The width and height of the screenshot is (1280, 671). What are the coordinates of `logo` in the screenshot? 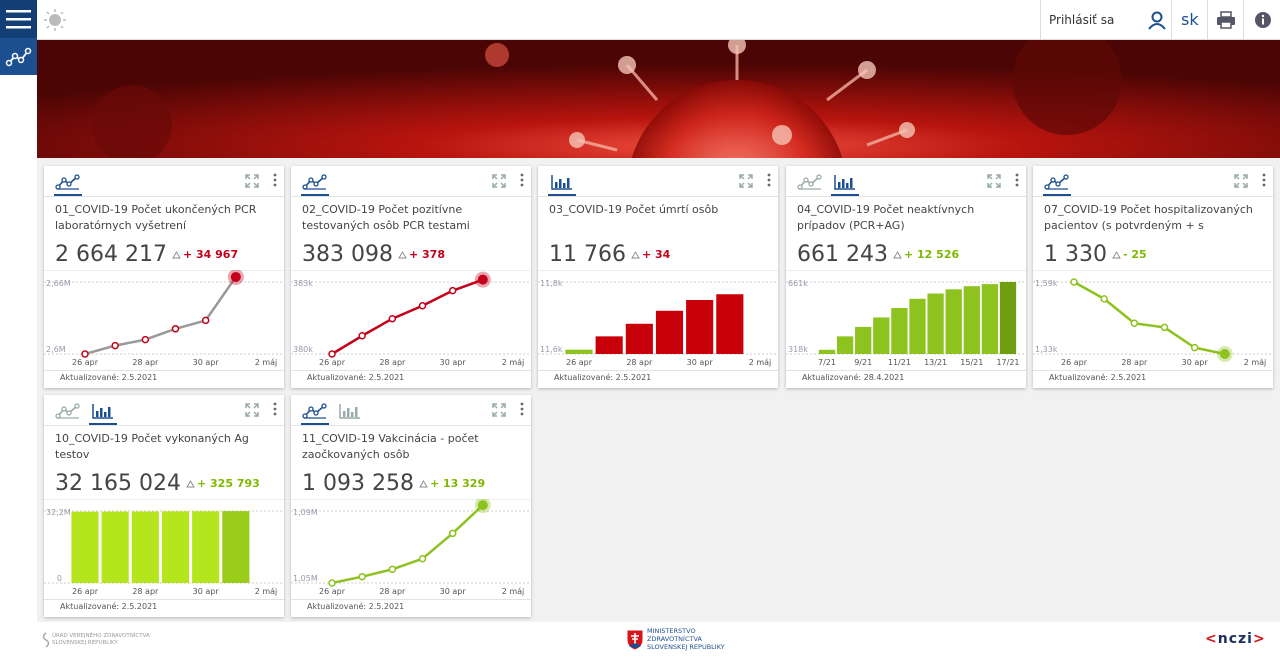 It's located at (55, 20).